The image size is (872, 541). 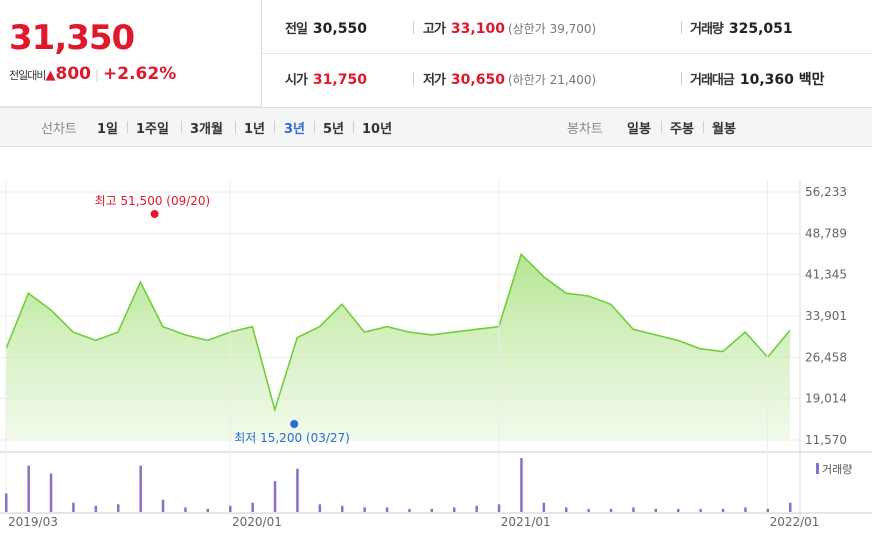 What do you see at coordinates (59, 129) in the screenshot?
I see `line-chart-label: 선차트` at bounding box center [59, 129].